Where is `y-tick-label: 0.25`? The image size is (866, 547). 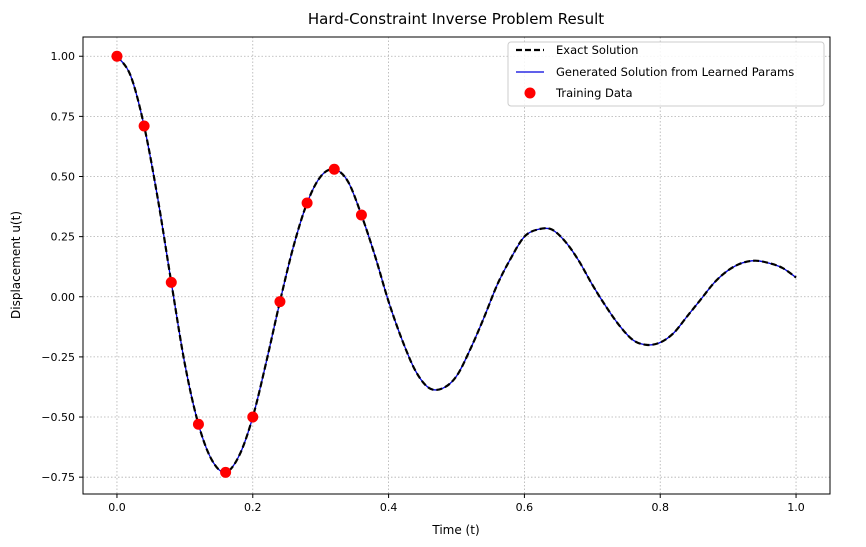
y-tick-label: 0.25 is located at coordinates (63, 237).